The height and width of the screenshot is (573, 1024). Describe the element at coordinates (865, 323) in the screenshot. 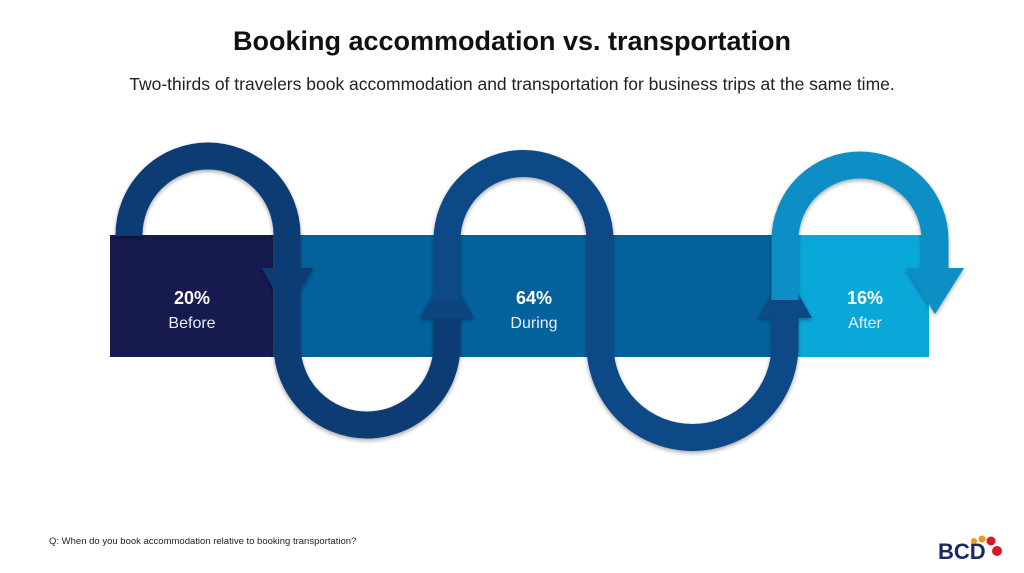

I see `after-label: After` at that location.